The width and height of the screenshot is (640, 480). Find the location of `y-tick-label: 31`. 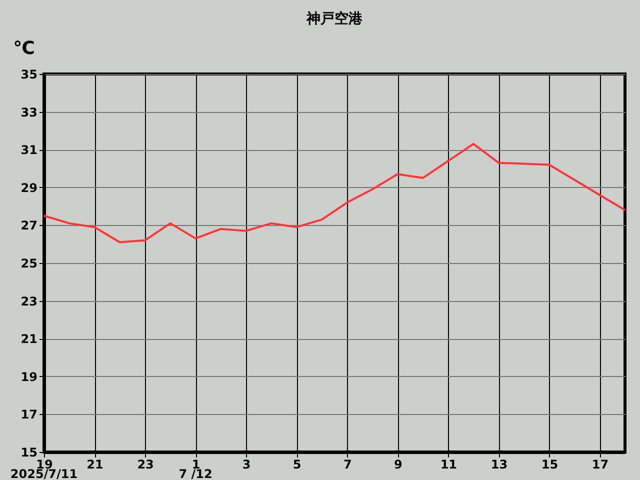

y-tick-label: 31 is located at coordinates (29, 150).